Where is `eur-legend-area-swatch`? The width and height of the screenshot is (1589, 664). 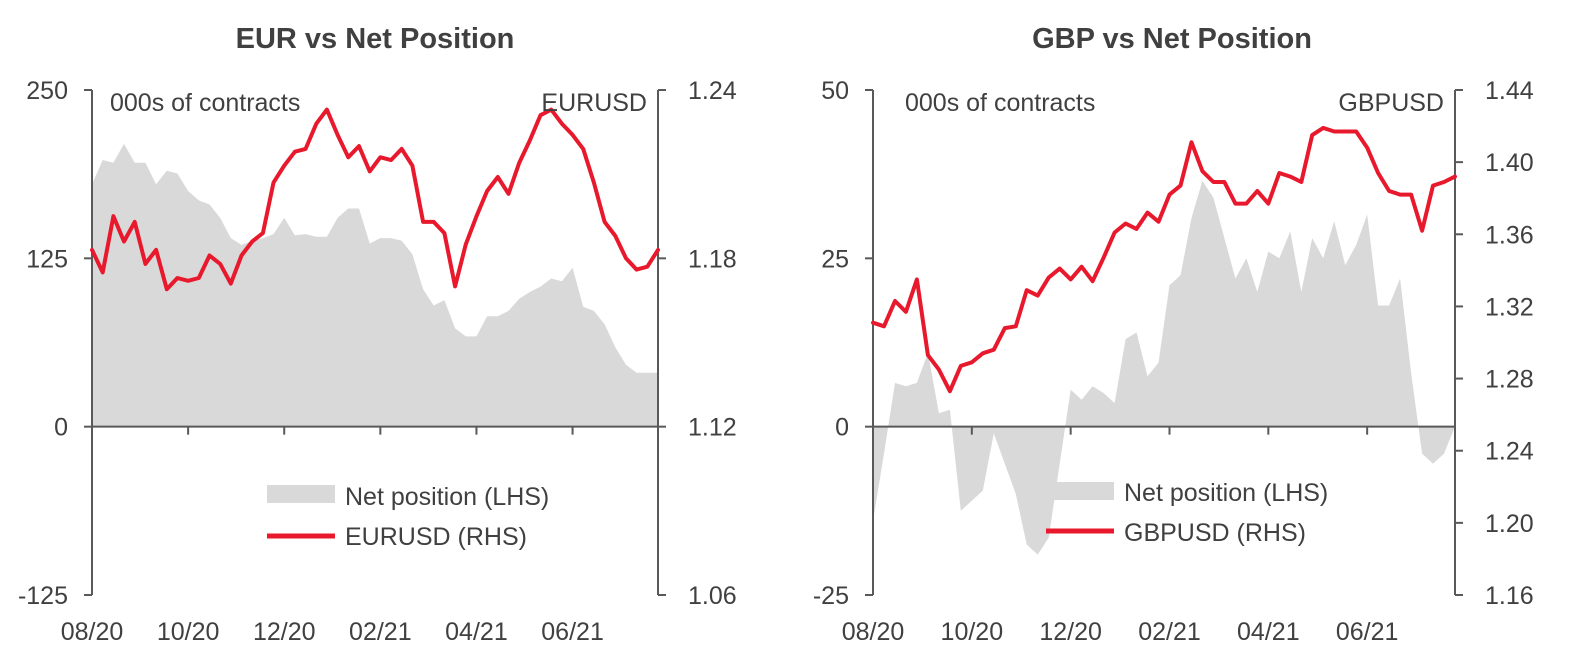 eur-legend-area-swatch is located at coordinates (301, 494).